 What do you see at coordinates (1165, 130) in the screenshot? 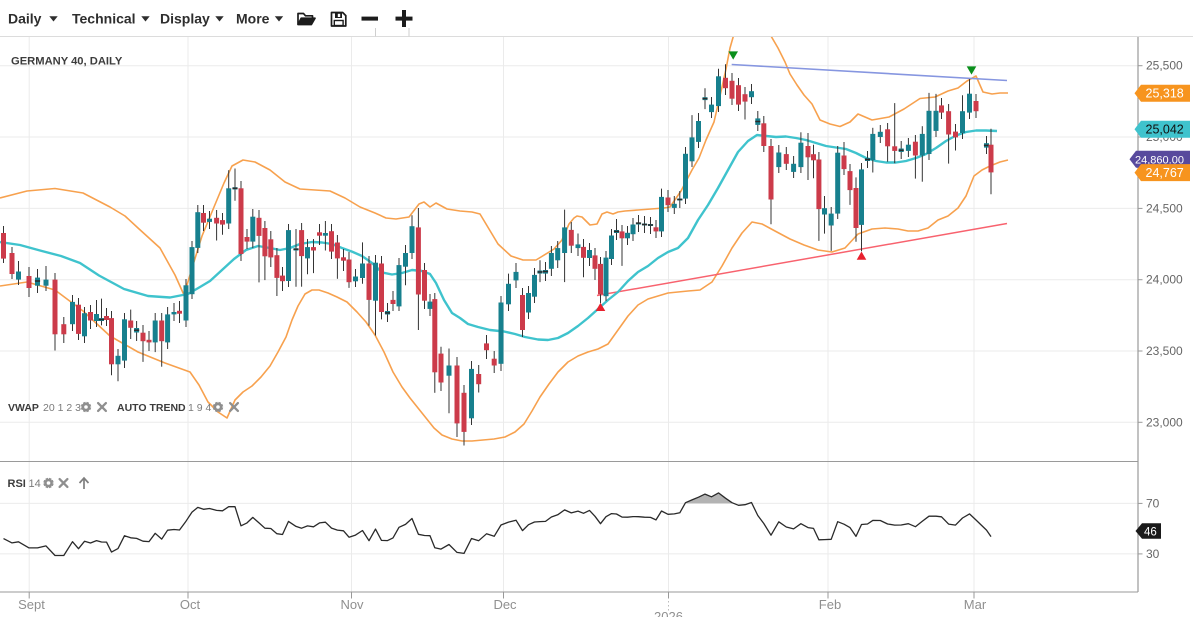
I see `svg-text: 25,042` at bounding box center [1165, 130].